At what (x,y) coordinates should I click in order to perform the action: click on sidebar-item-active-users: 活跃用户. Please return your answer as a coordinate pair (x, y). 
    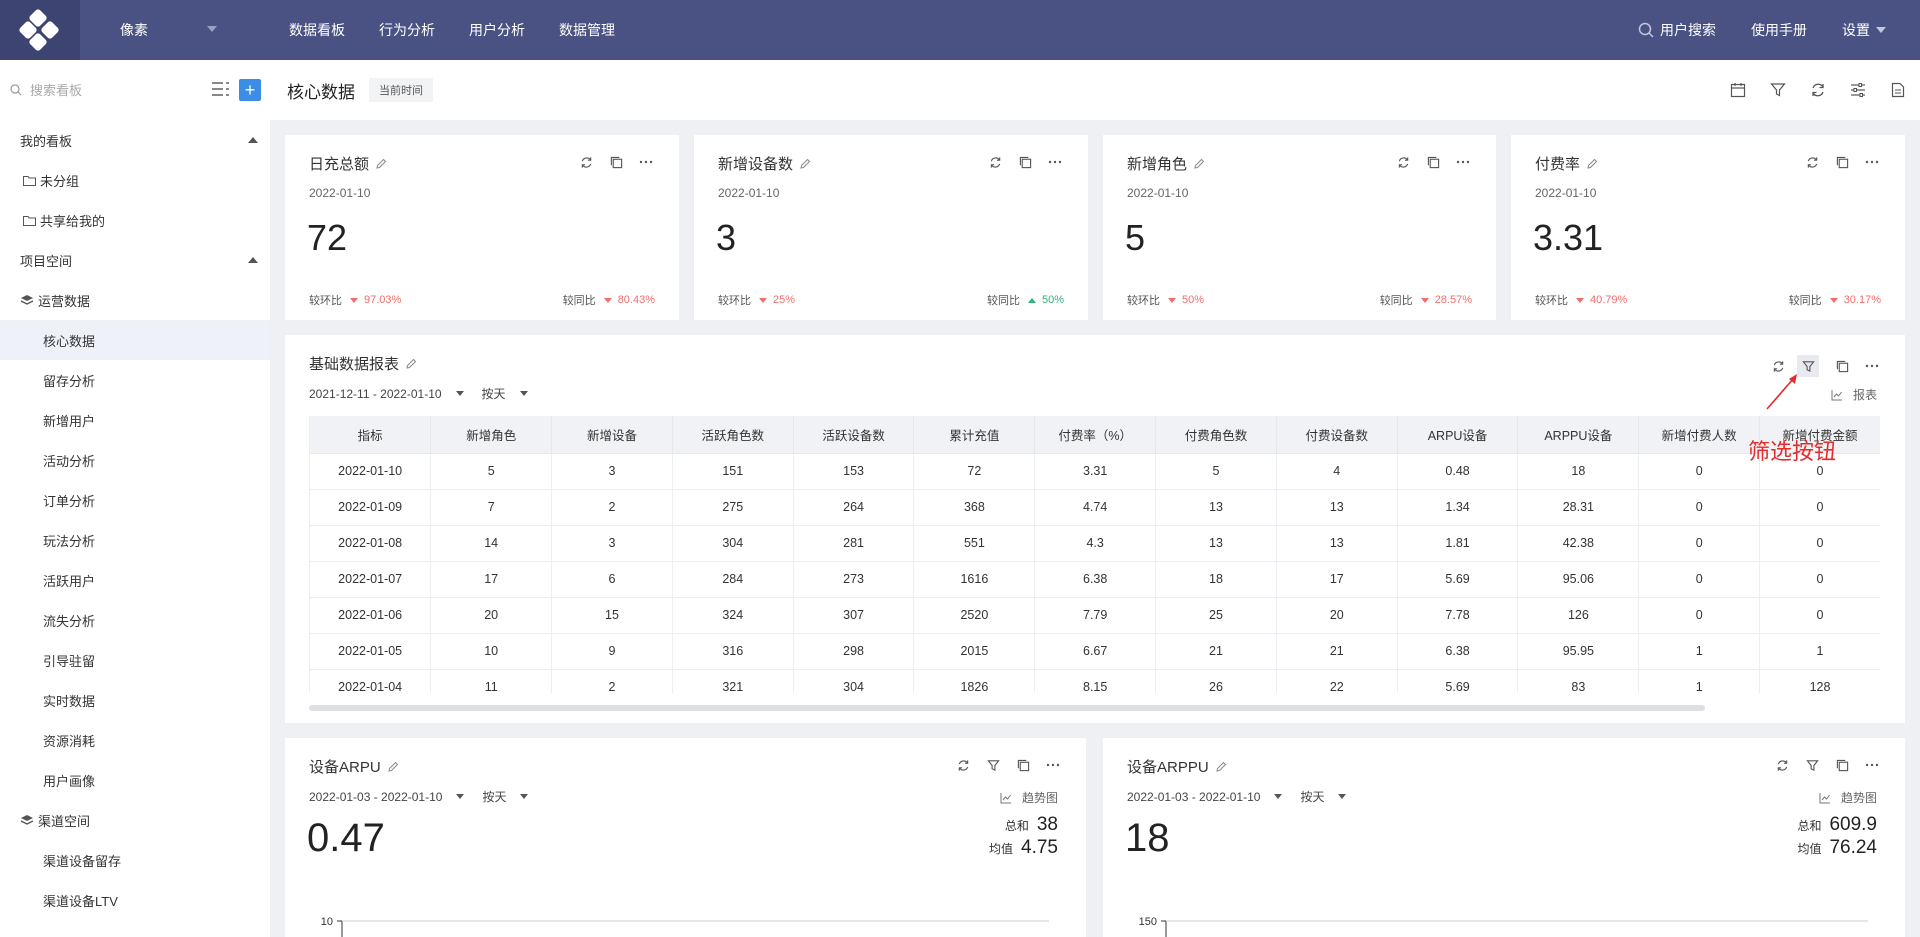
    Looking at the image, I should click on (69, 581).